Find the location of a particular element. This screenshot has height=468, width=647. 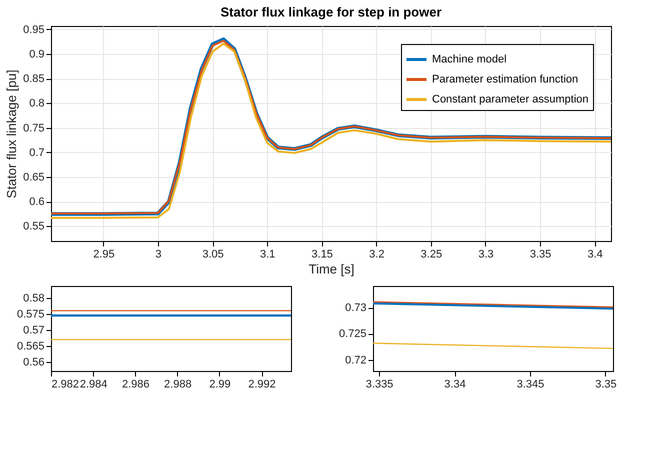

y-axis-title: Stator flux linkage [pu] is located at coordinates (12, 134).